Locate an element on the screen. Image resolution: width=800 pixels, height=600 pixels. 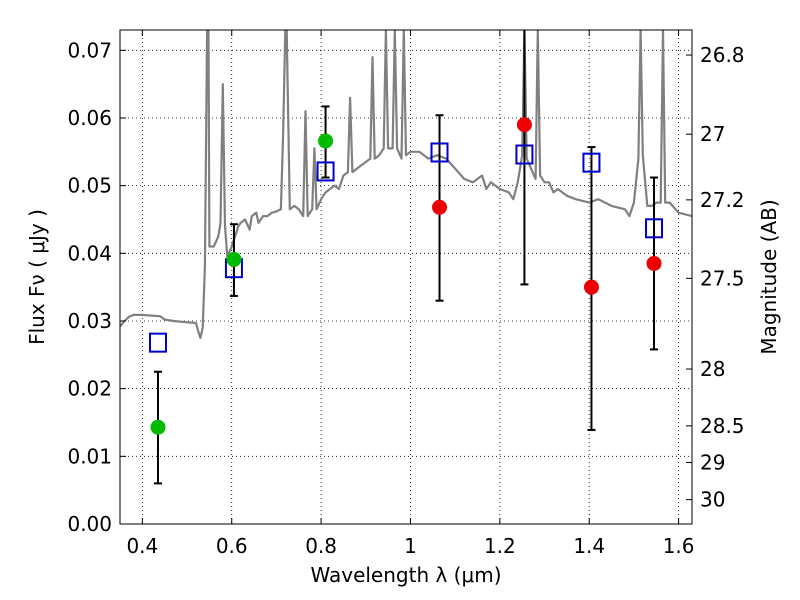
y2-tick-label: 27.2 is located at coordinates (722, 200).